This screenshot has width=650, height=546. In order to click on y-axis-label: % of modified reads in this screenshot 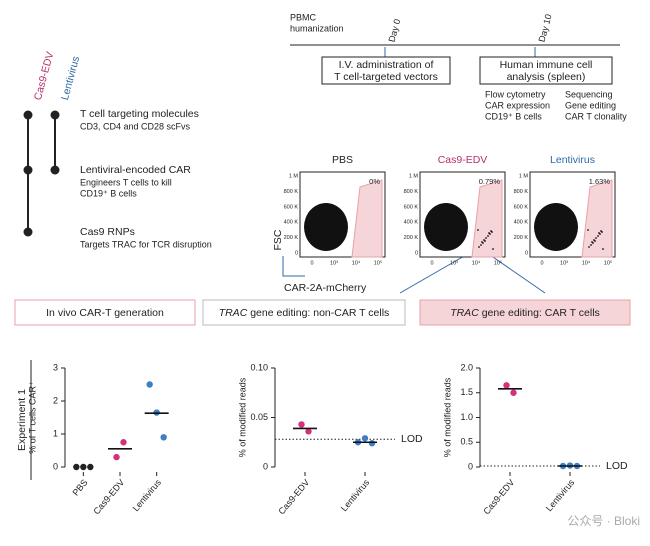, I will do `click(242, 417)`.